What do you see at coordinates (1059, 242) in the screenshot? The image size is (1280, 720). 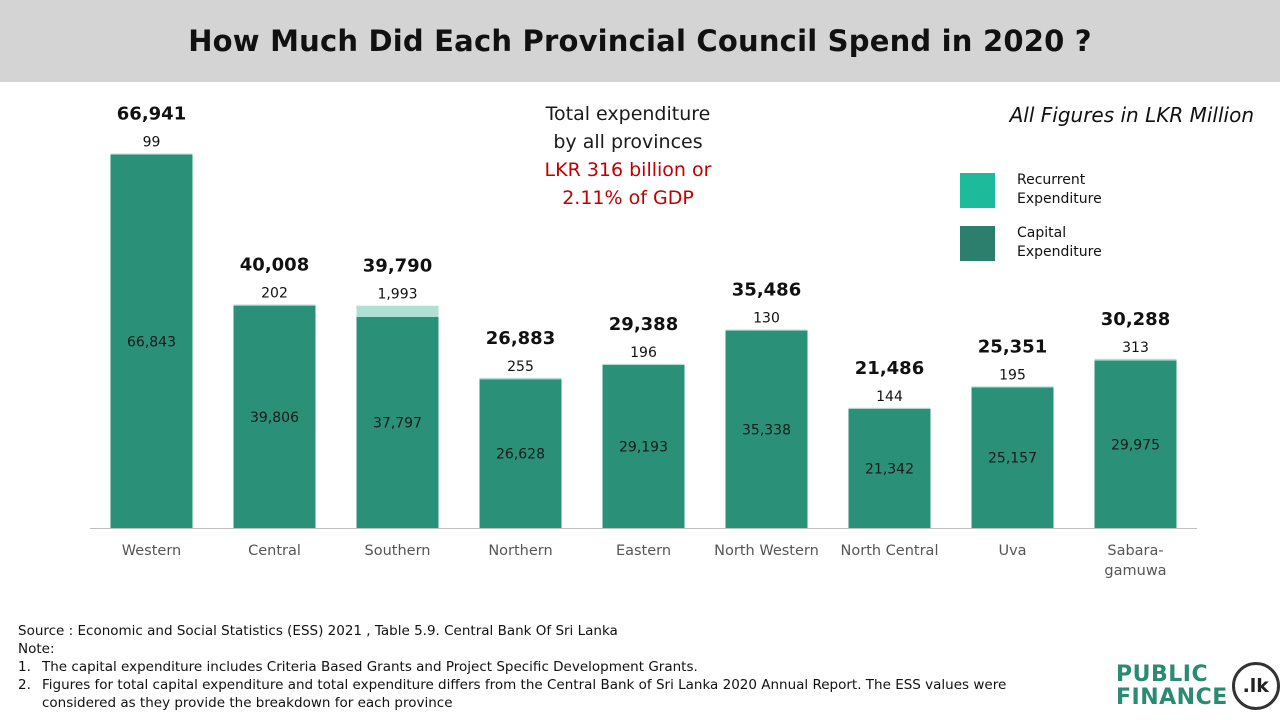 I see `legend-label-capital: Capital Expenditure` at bounding box center [1059, 242].